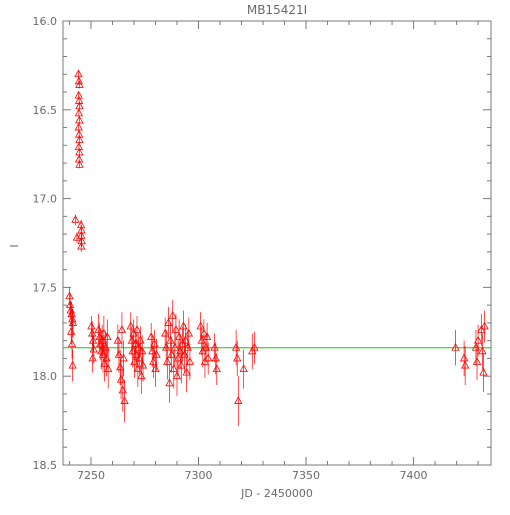  Describe the element at coordinates (198, 475) in the screenshot. I see `x-tick-label: 7300` at that location.